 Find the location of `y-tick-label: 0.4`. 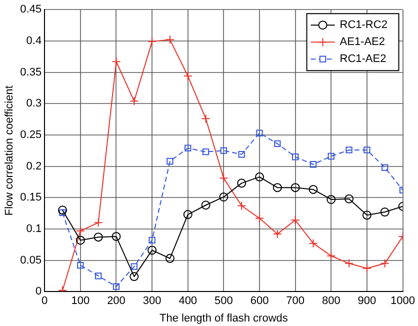

y-tick-label: 0.4 is located at coordinates (34, 40).